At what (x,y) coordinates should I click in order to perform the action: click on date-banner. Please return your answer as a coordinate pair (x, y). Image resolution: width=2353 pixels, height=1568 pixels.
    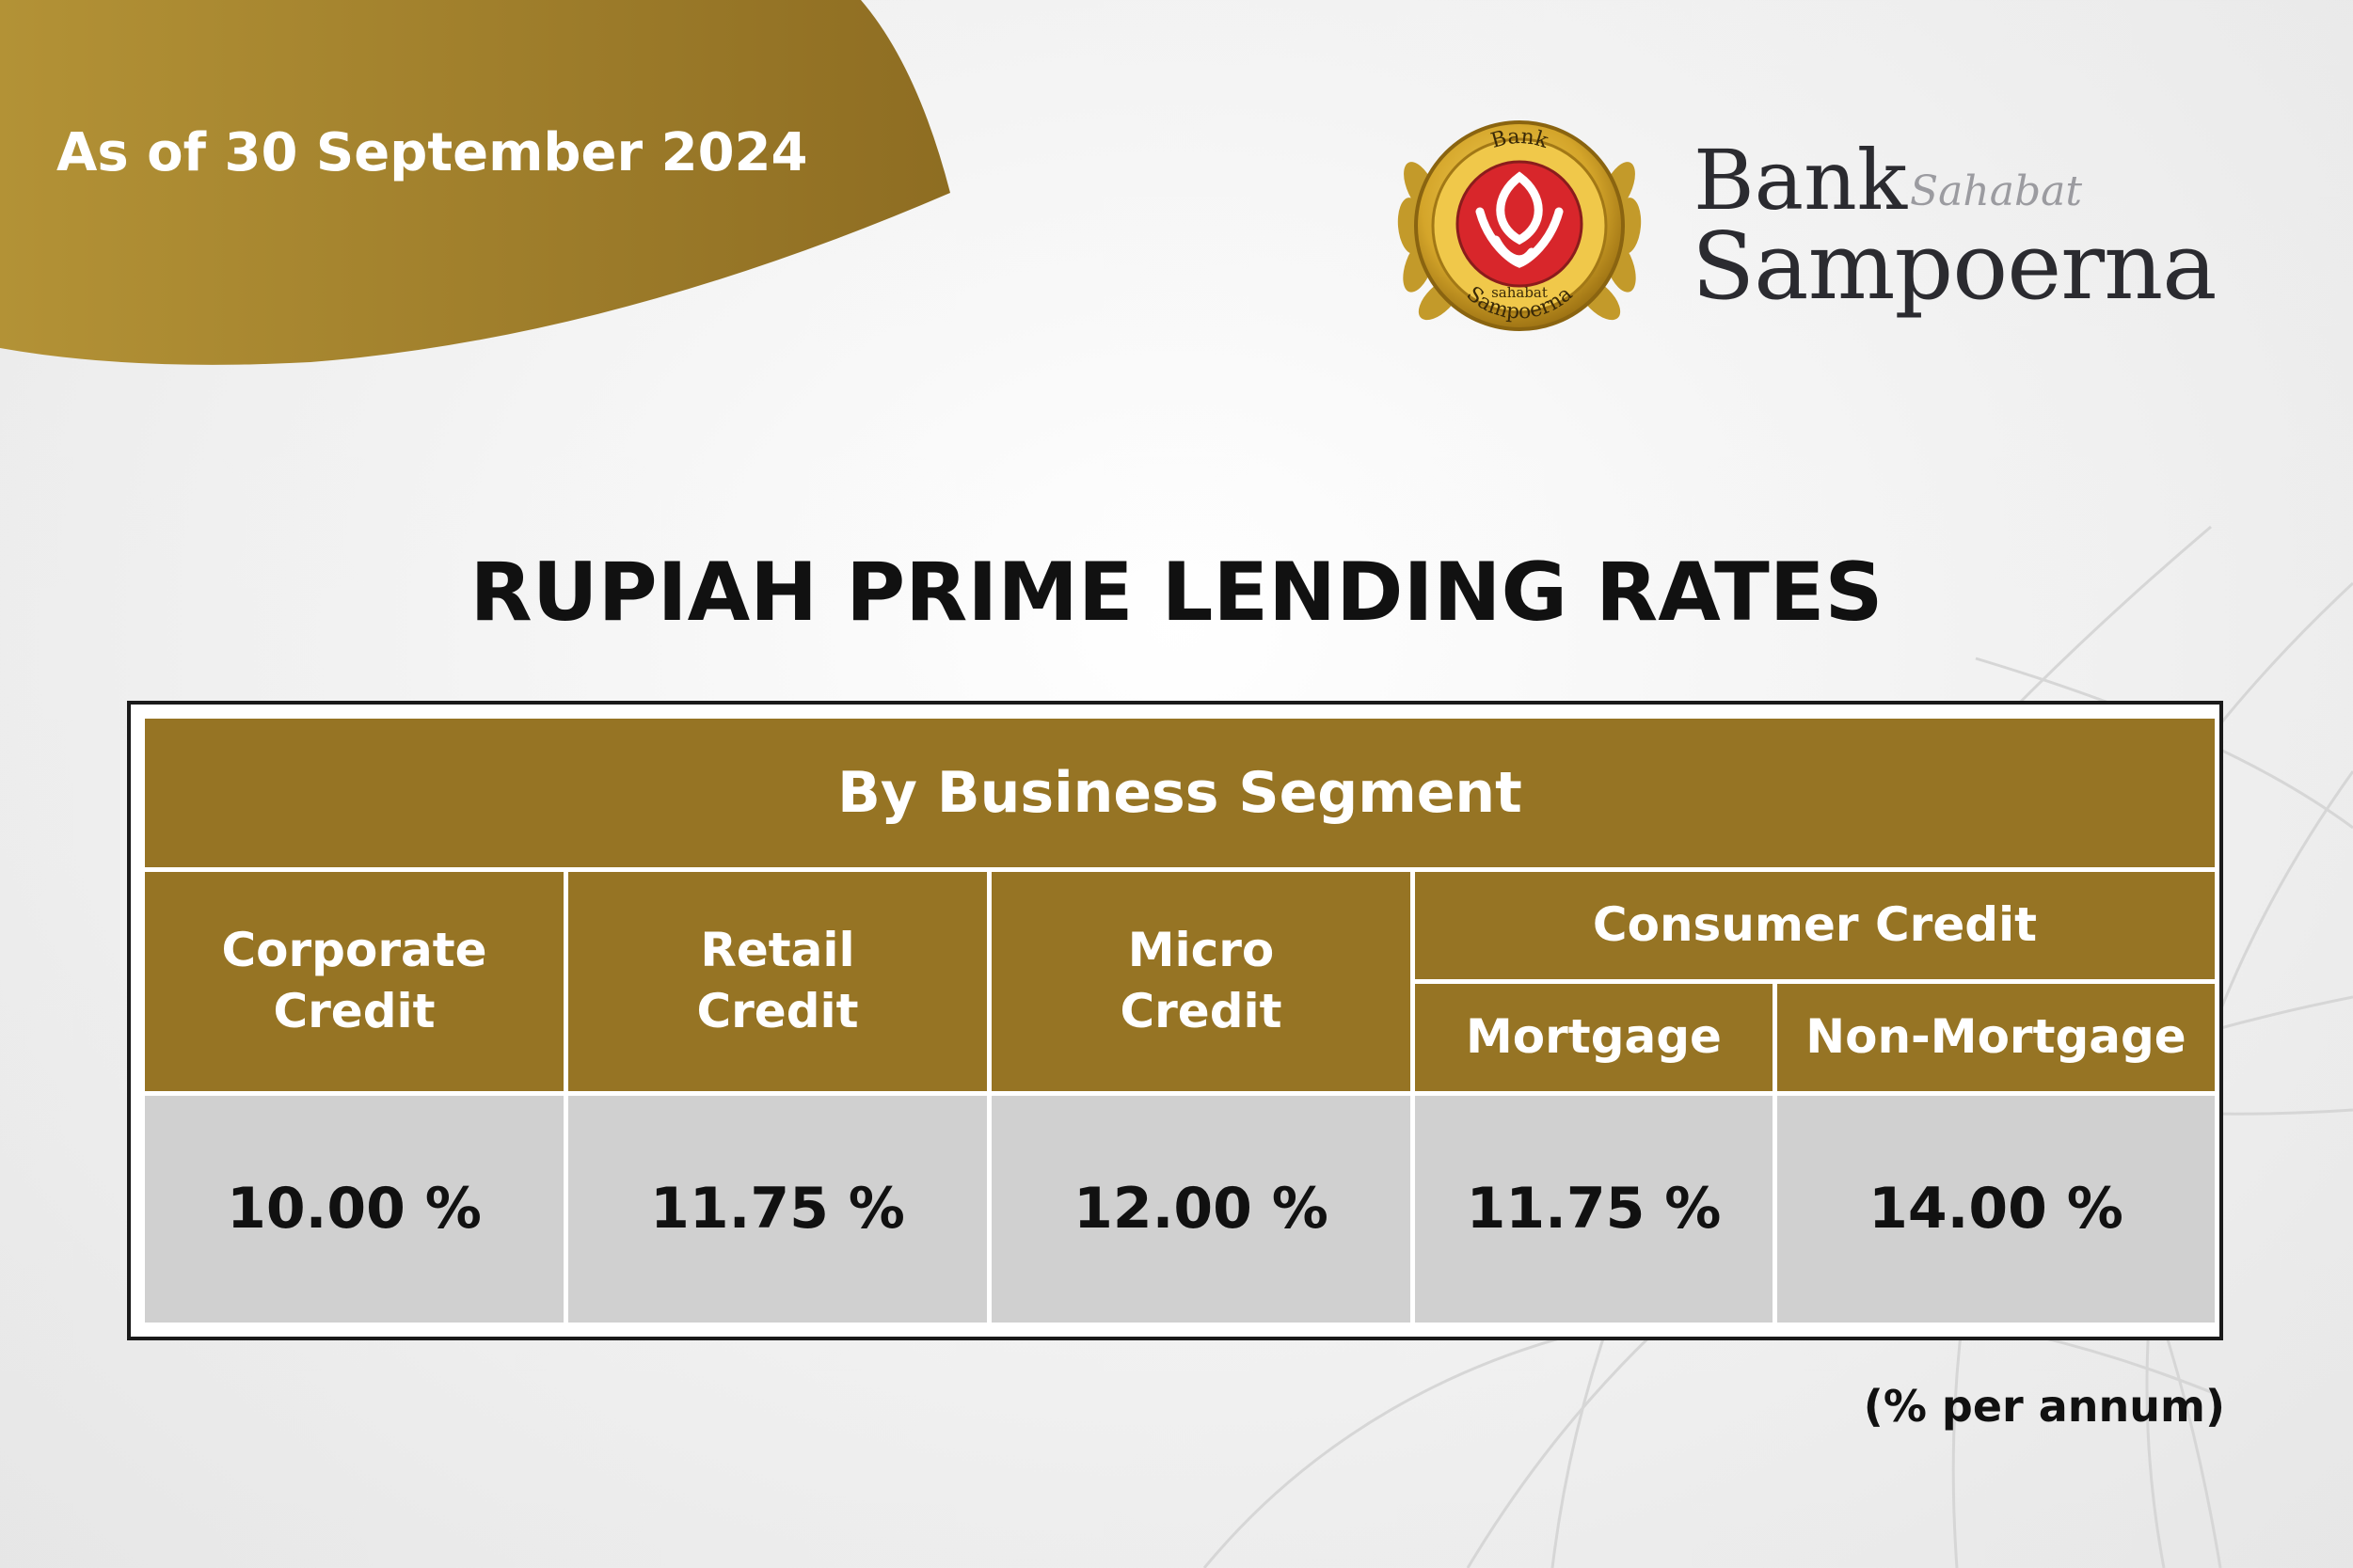
    Looking at the image, I should click on (475, 182).